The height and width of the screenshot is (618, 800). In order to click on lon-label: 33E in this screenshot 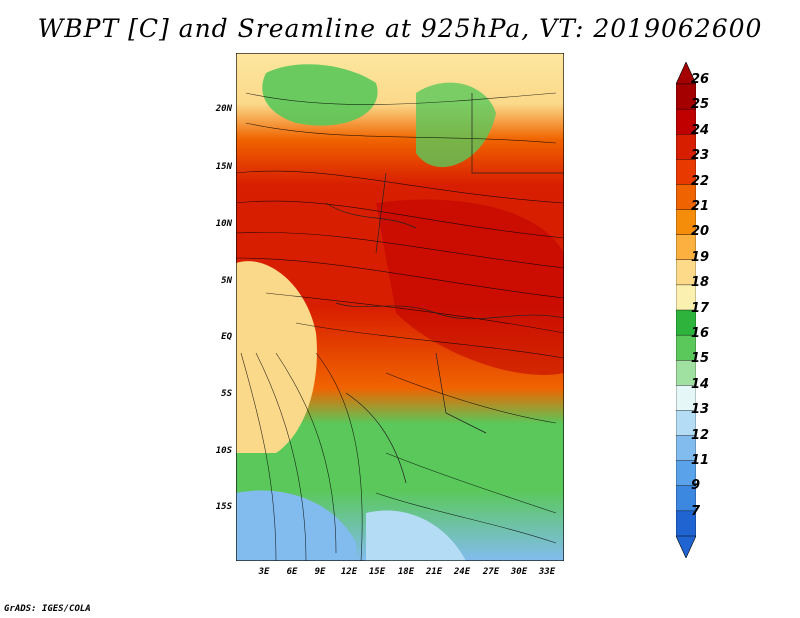, I will do `click(547, 572)`.